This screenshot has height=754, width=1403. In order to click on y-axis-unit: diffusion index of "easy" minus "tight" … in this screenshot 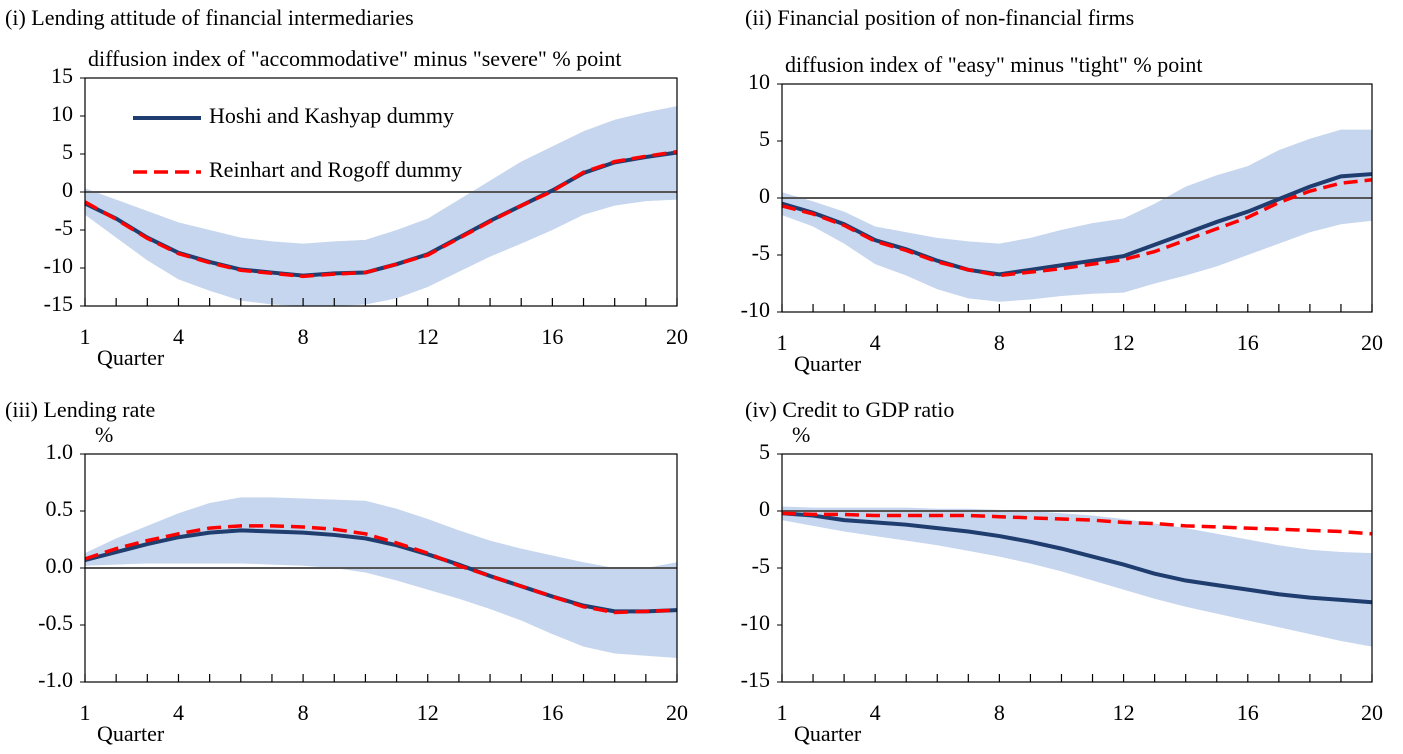, I will do `click(993, 64)`.